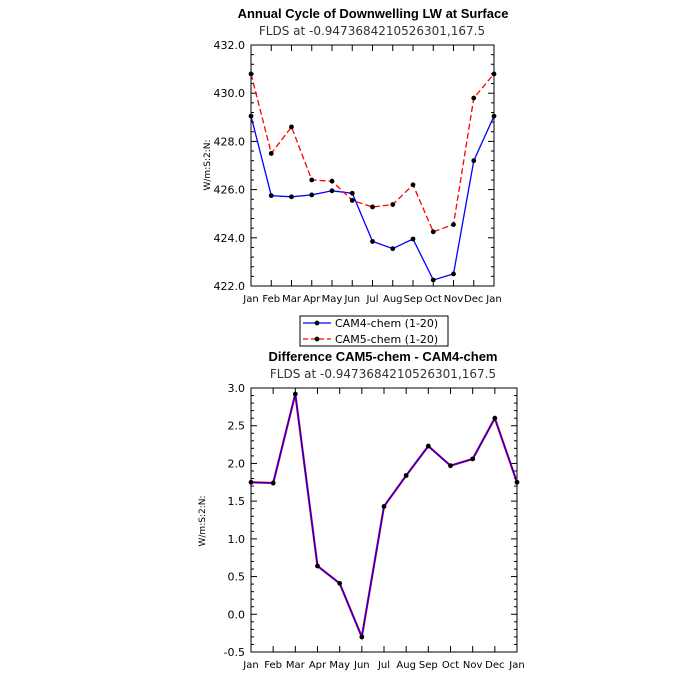 This screenshot has width=699, height=699. Describe the element at coordinates (393, 299) in the screenshot. I see `top-chart-xtick-label: Aug` at that location.